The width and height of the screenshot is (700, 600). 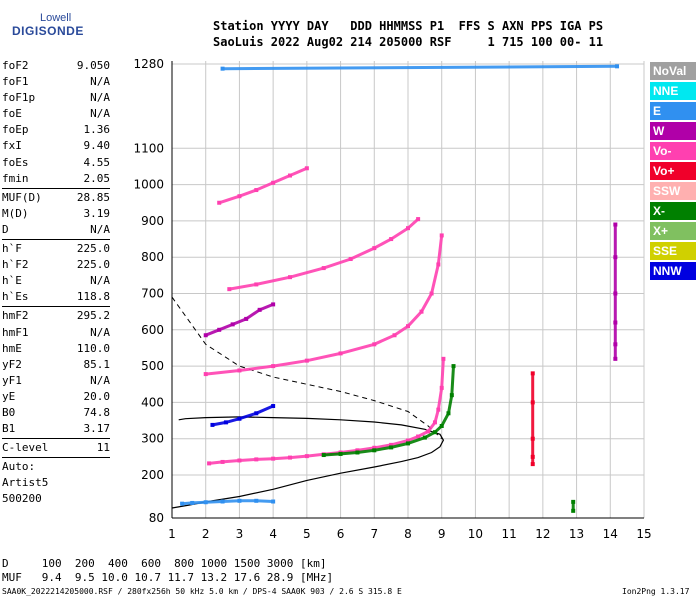 What do you see at coordinates (12, 281) in the screenshot?
I see `param-label: h`E` at bounding box center [12, 281].